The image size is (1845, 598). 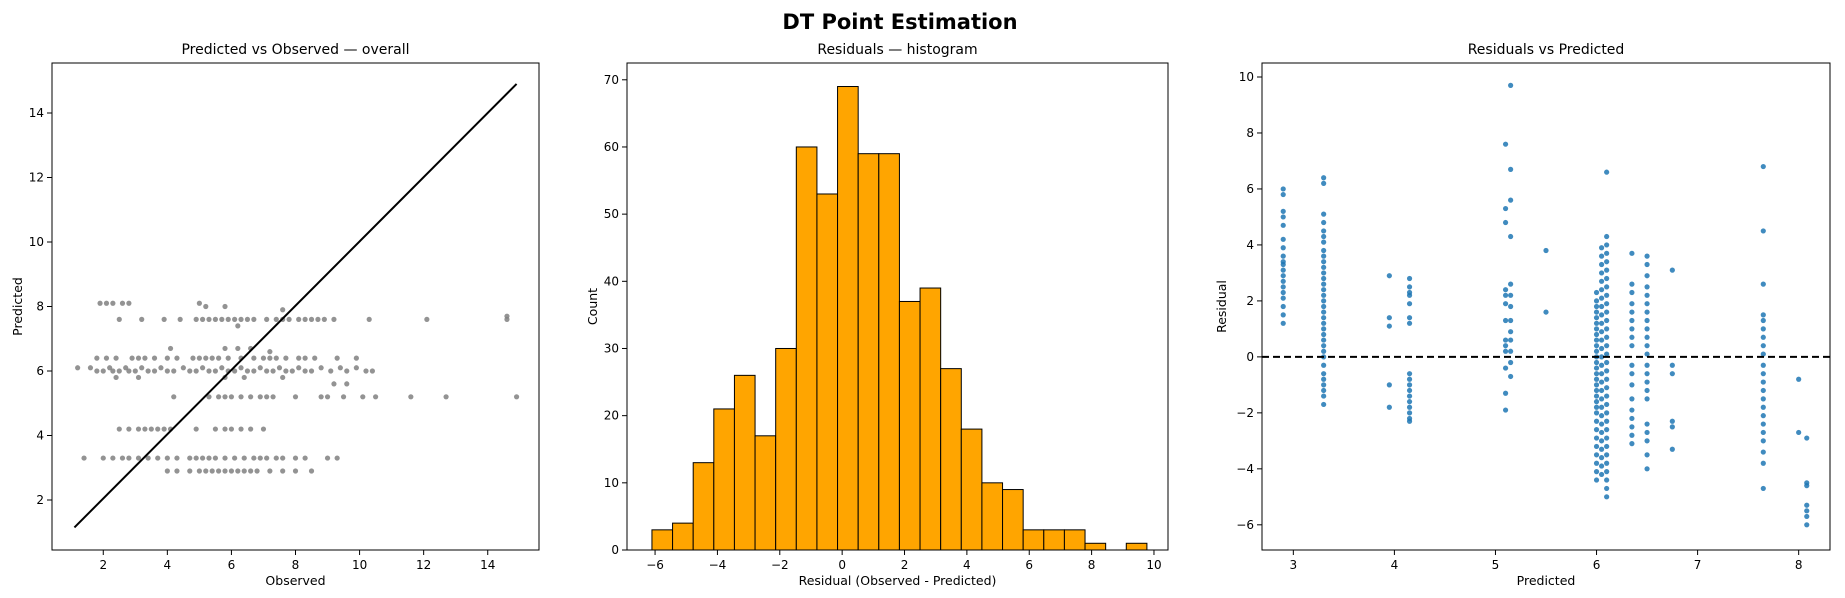 I want to click on p2-ytick-label: 4, so click(x=1250, y=245).